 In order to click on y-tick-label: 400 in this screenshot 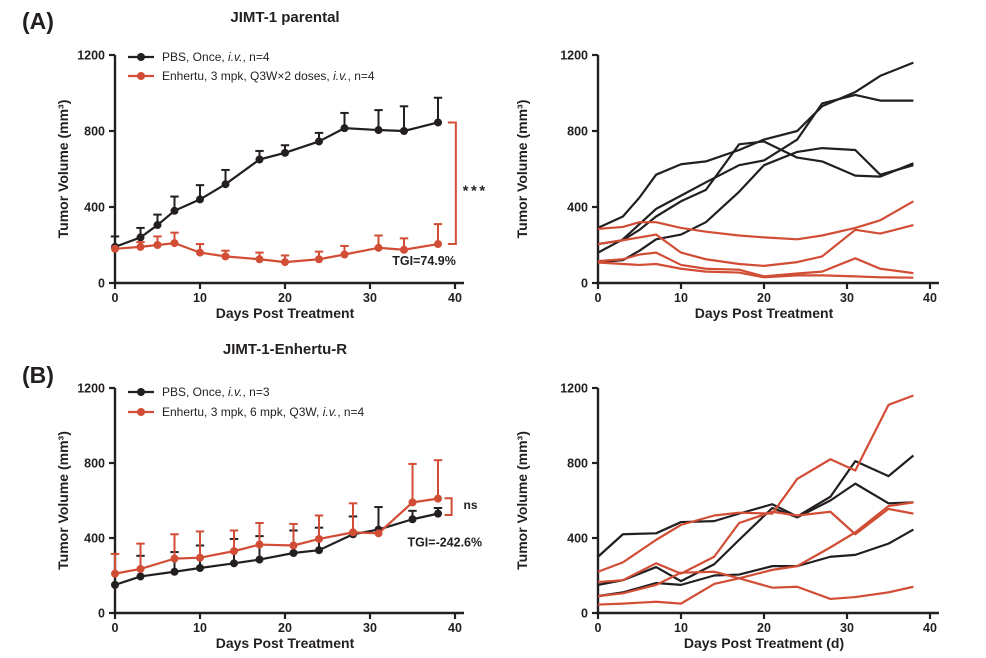, I will do `click(94, 208)`.